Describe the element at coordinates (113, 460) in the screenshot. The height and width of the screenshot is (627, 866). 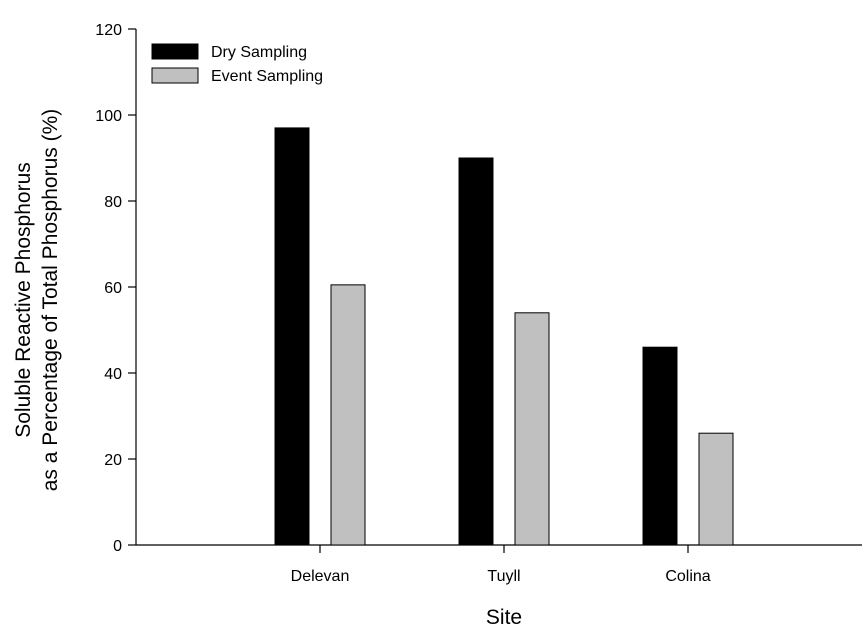
I see `y-tick-label: 20` at that location.